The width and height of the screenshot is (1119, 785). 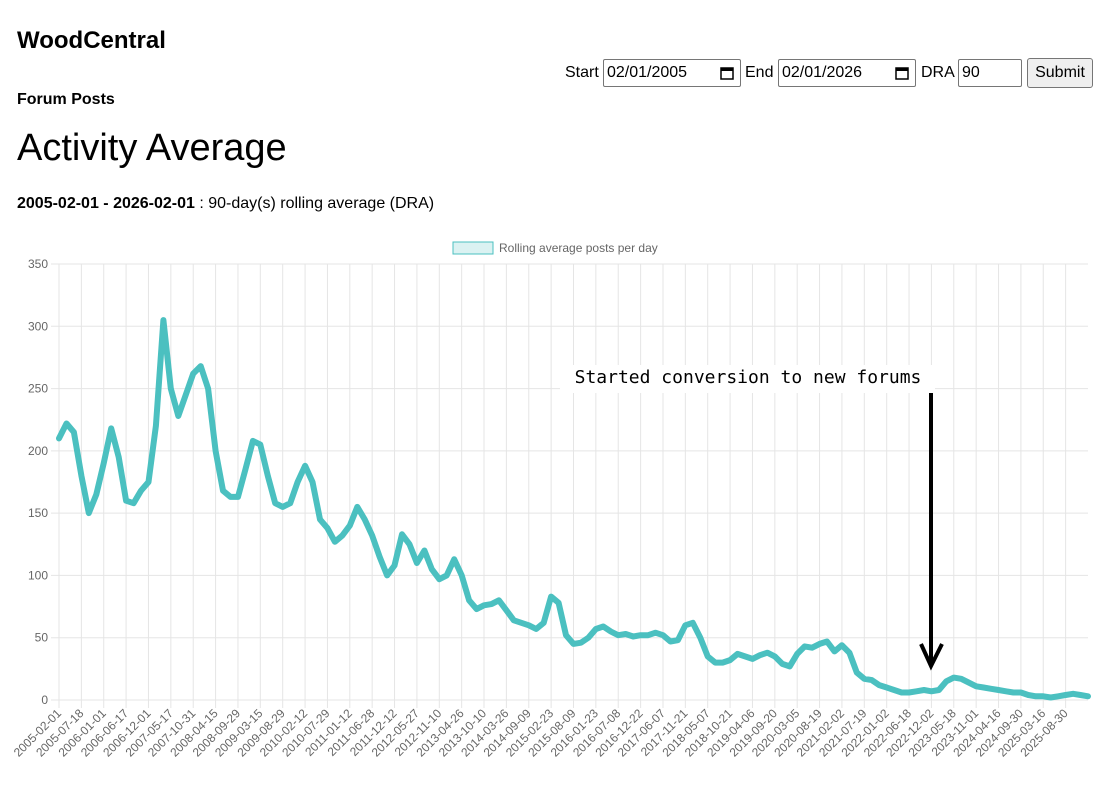 I want to click on y-tick-label: 50, so click(x=42, y=638).